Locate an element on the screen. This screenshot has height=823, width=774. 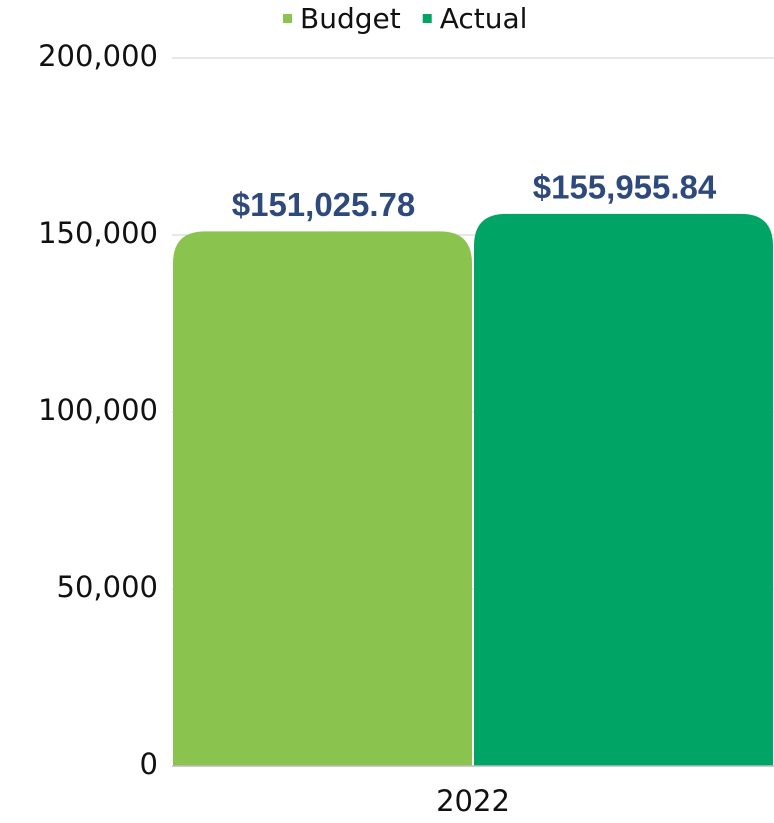
data-label: $155,955.84 is located at coordinates (625, 187).